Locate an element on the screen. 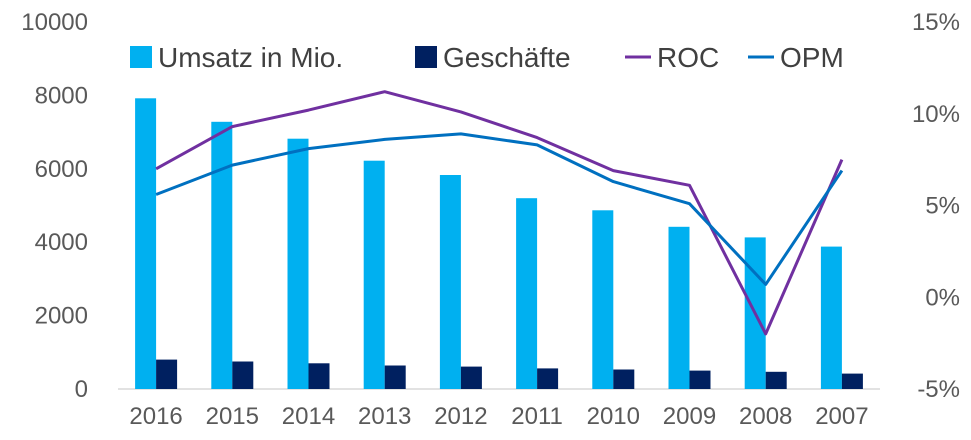  umsatz-bar-2007 is located at coordinates (831, 317).